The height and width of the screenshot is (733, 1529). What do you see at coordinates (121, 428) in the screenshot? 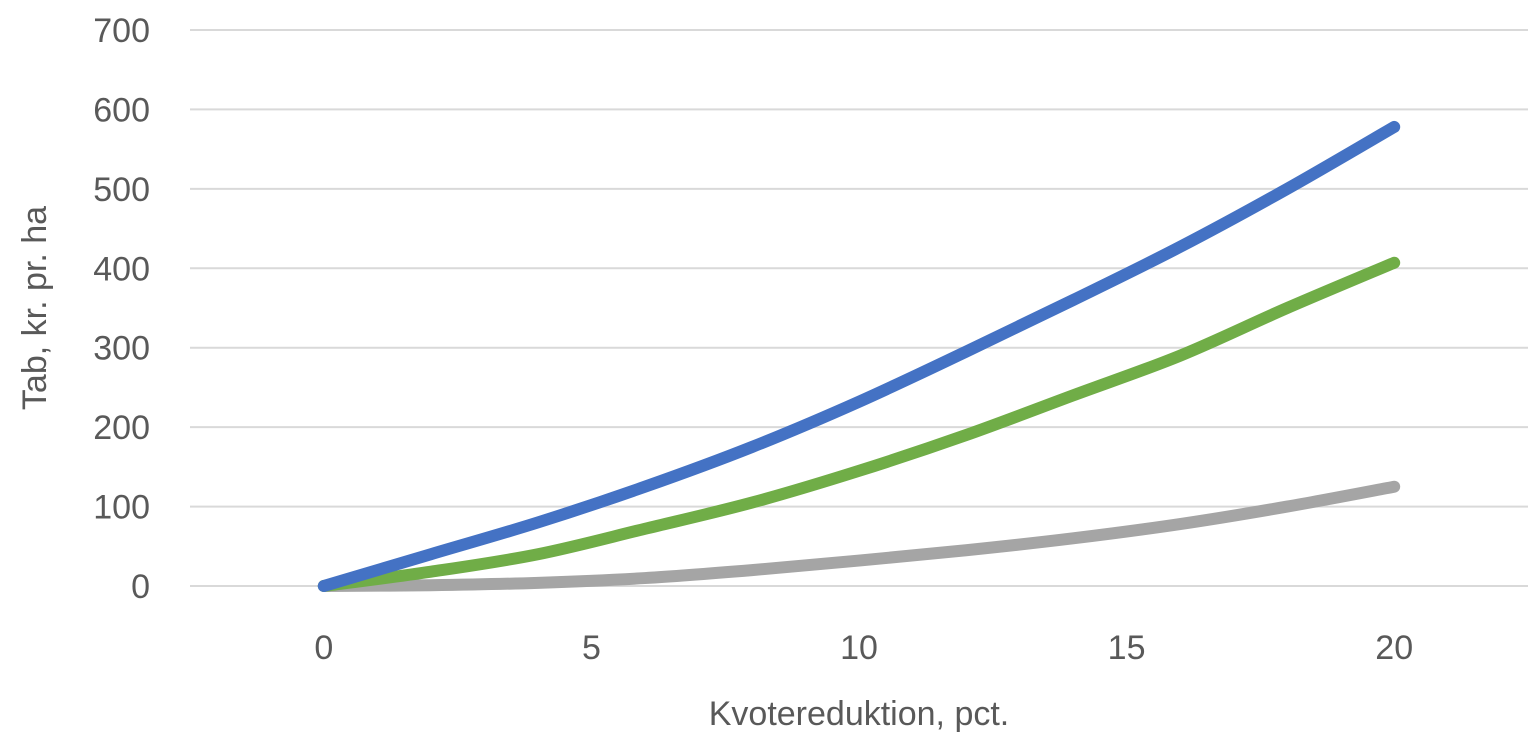
I see `y-tick-label: 200` at bounding box center [121, 428].